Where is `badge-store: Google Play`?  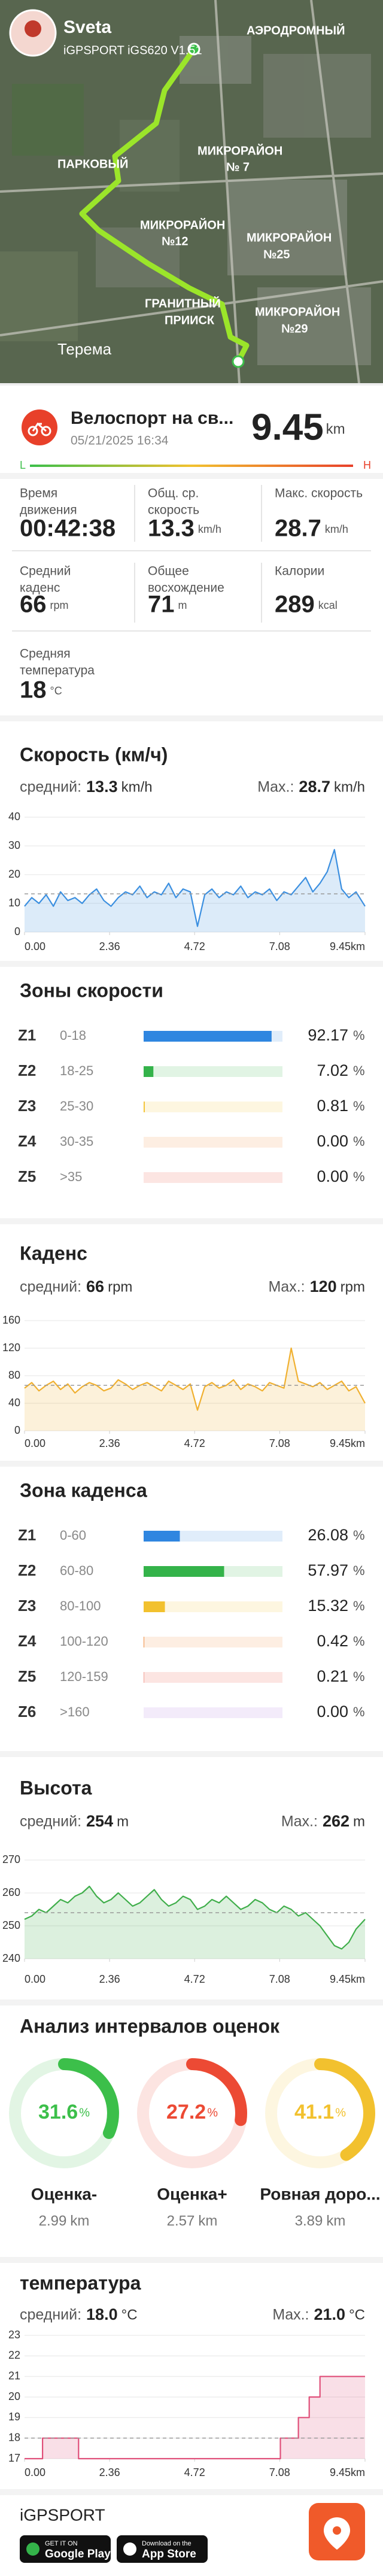 badge-store: Google Play is located at coordinates (78, 2554).